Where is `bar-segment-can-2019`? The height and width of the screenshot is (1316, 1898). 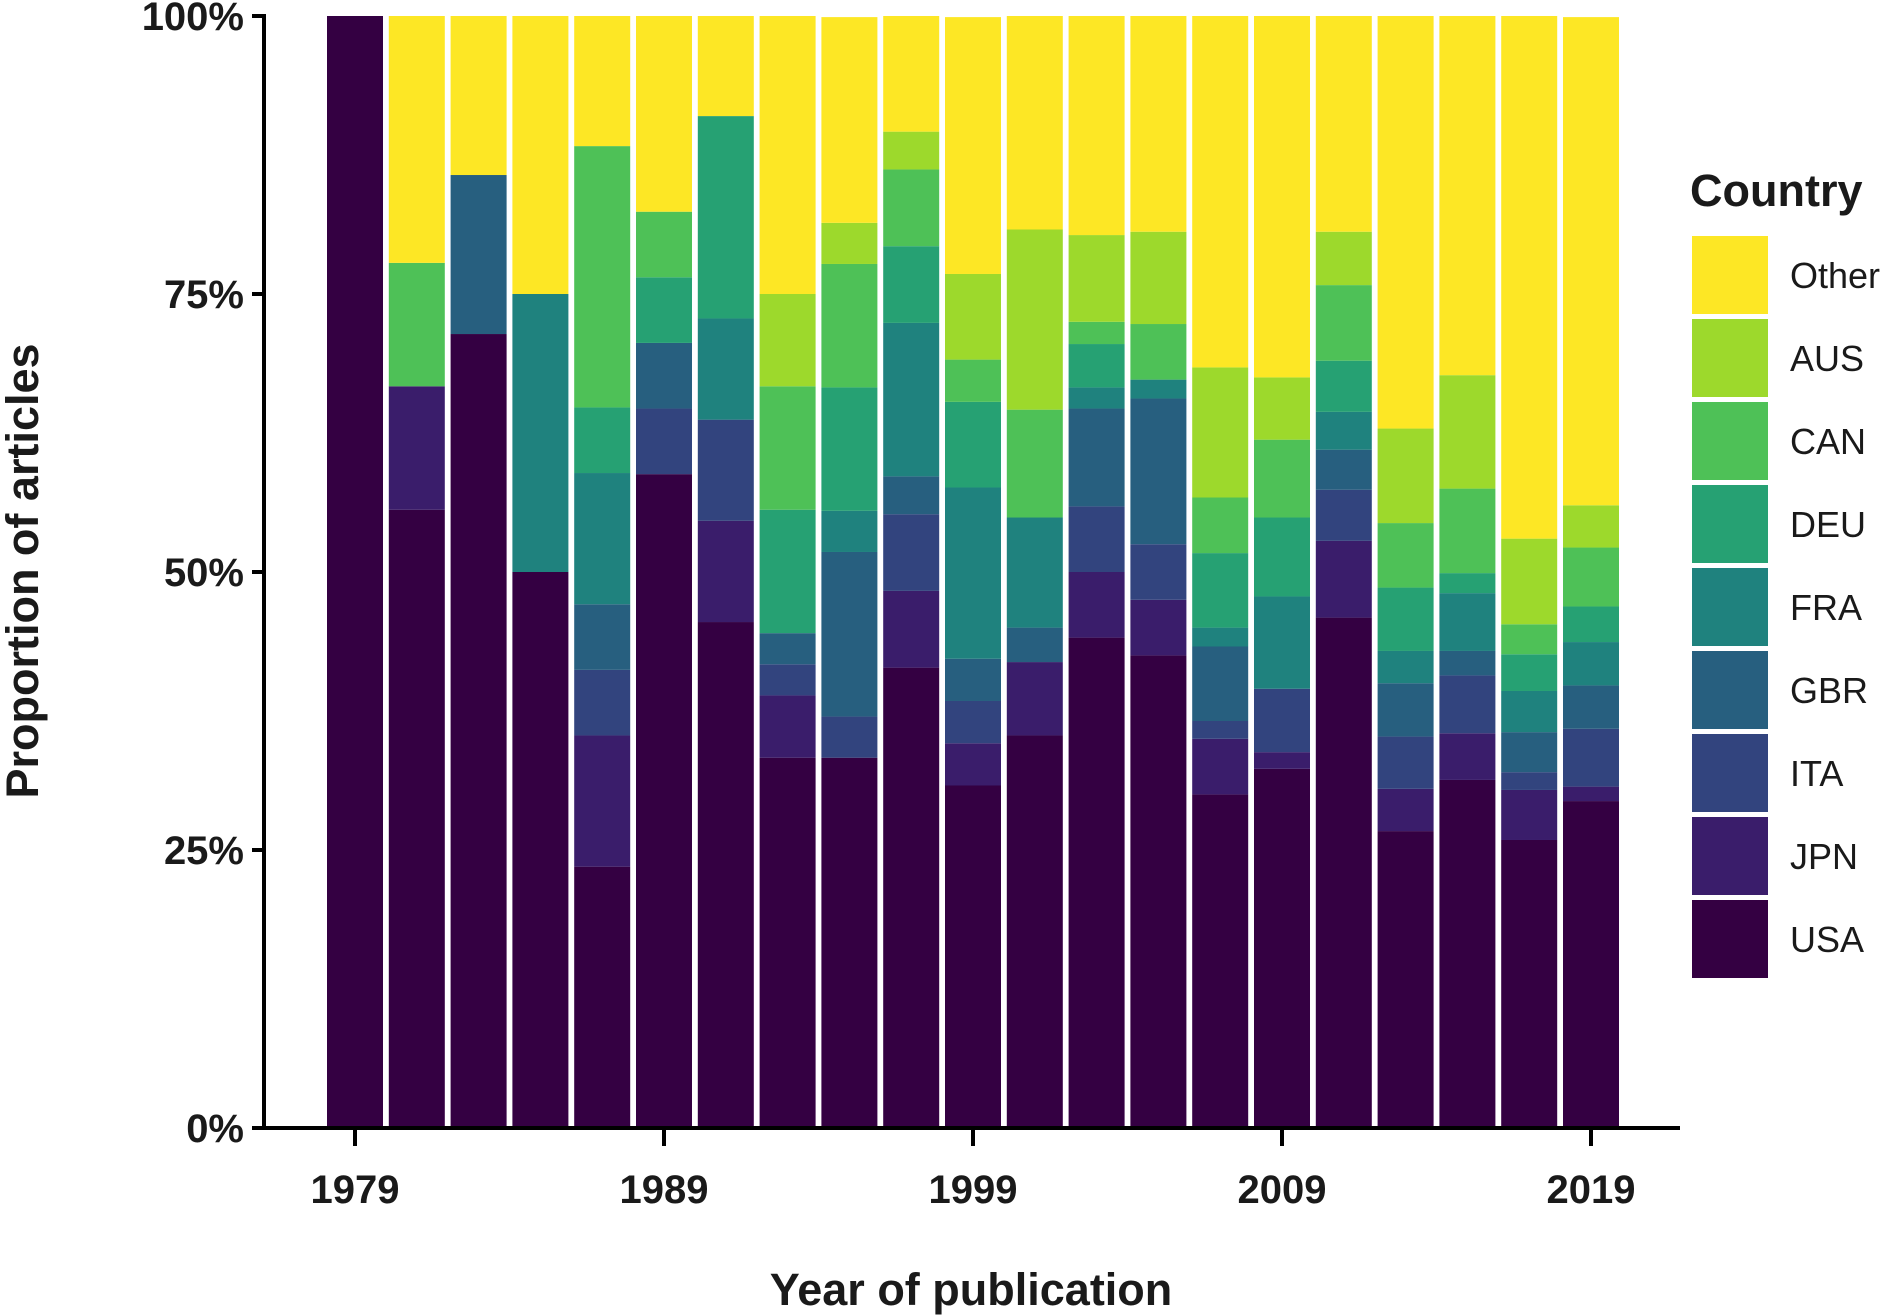 bar-segment-can-2019 is located at coordinates (1591, 577).